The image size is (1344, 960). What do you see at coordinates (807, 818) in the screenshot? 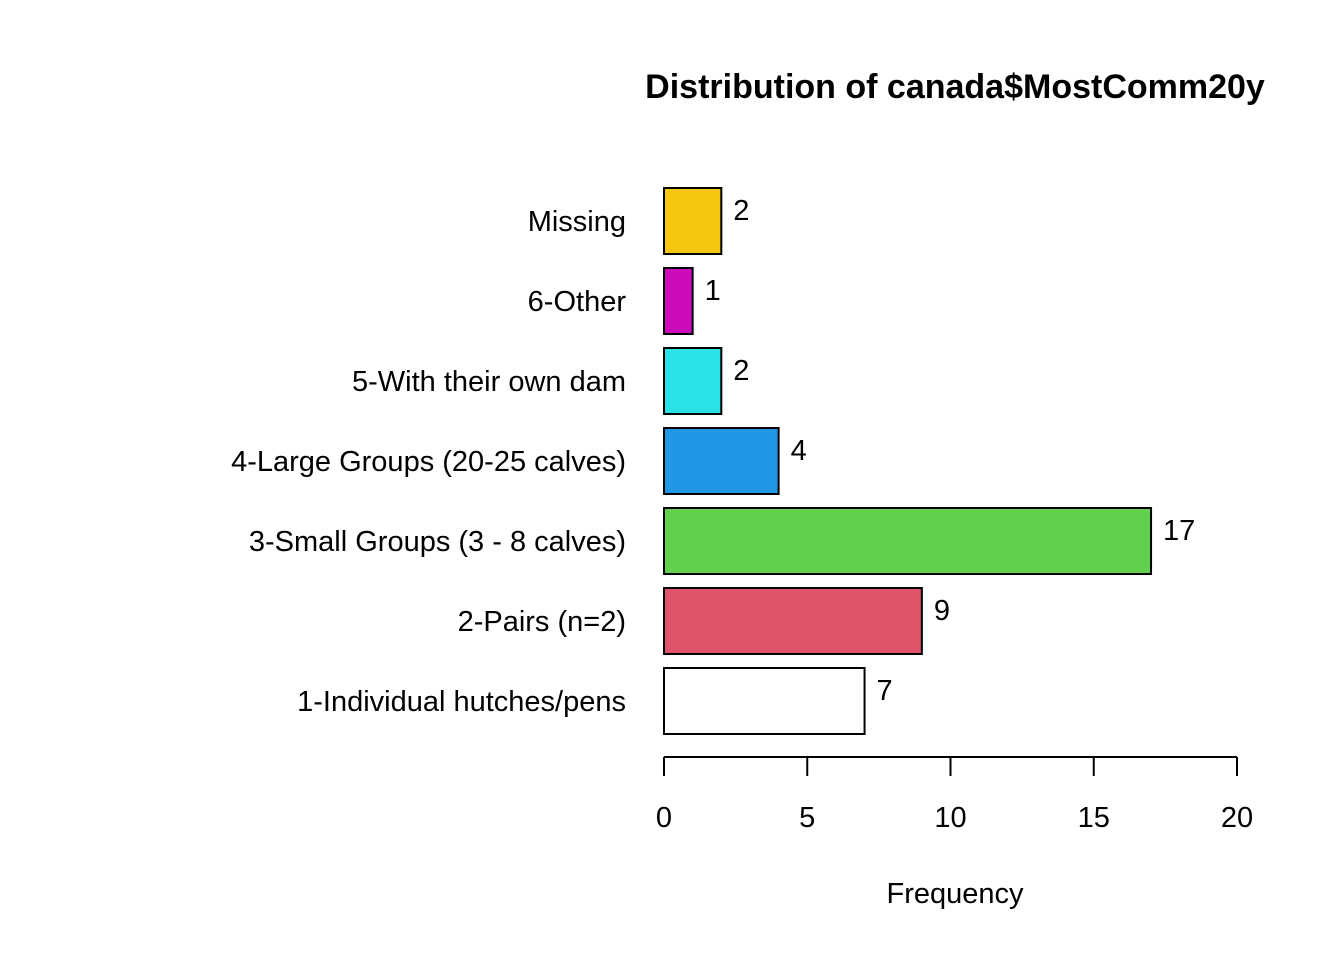
I see `x-tick-label: 5` at bounding box center [807, 818].